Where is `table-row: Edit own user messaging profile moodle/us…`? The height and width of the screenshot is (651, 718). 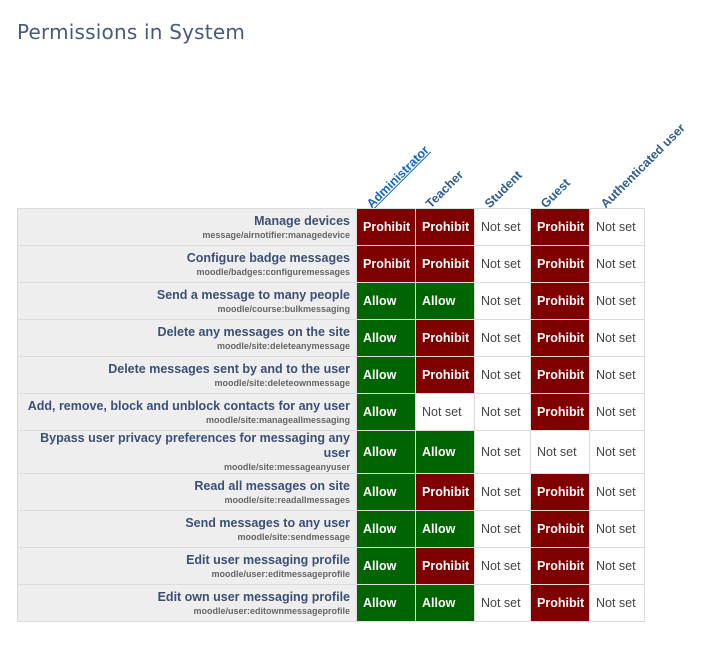 table-row: Edit own user messaging profile moodle/us… is located at coordinates (331, 603).